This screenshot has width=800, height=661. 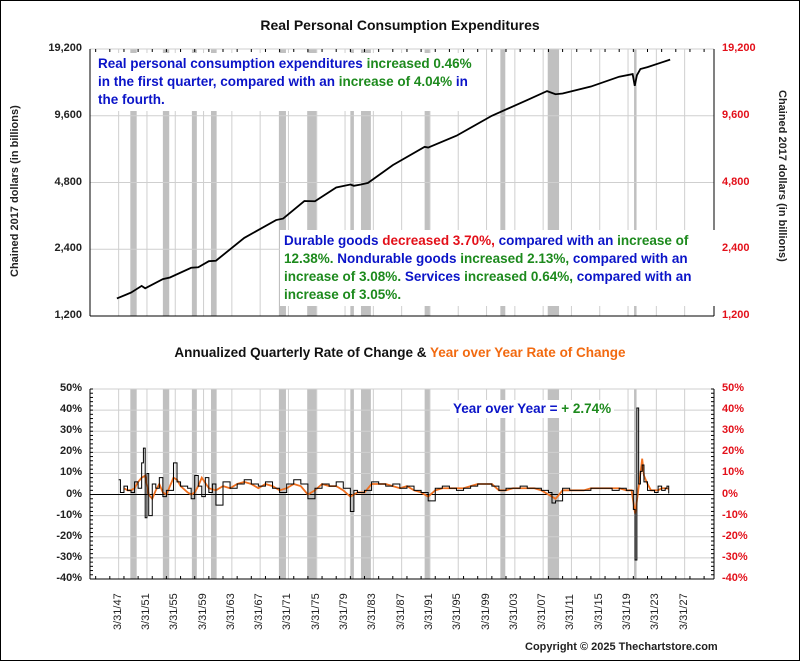 What do you see at coordinates (733, 430) in the screenshot?
I see `bottom-right-ytick-label: 30%` at bounding box center [733, 430].